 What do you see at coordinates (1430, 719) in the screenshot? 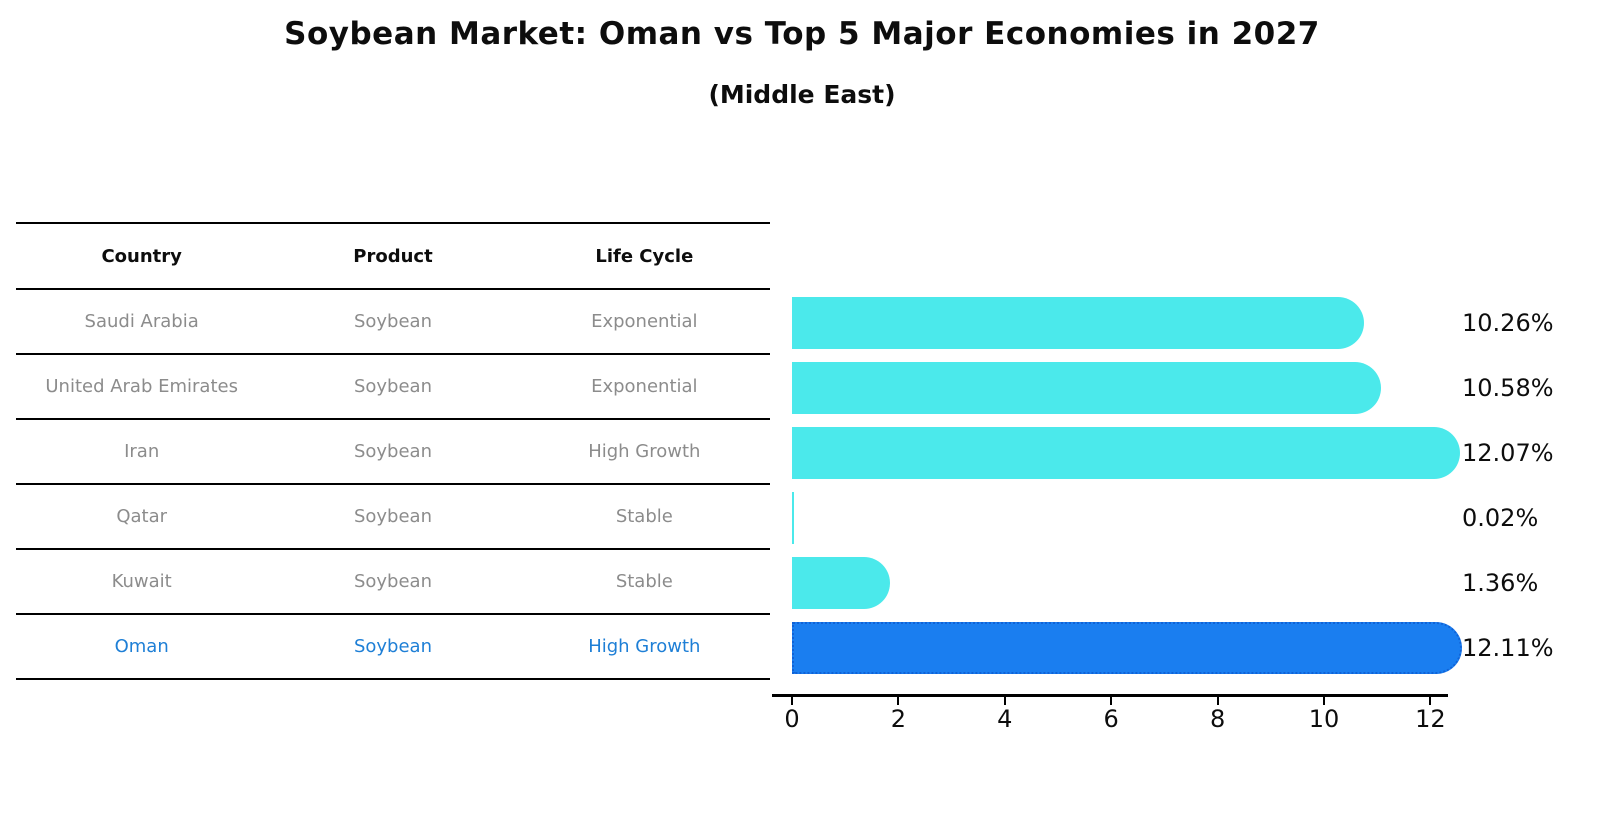
I see `x-axis-tick-label: 12` at bounding box center [1430, 719].